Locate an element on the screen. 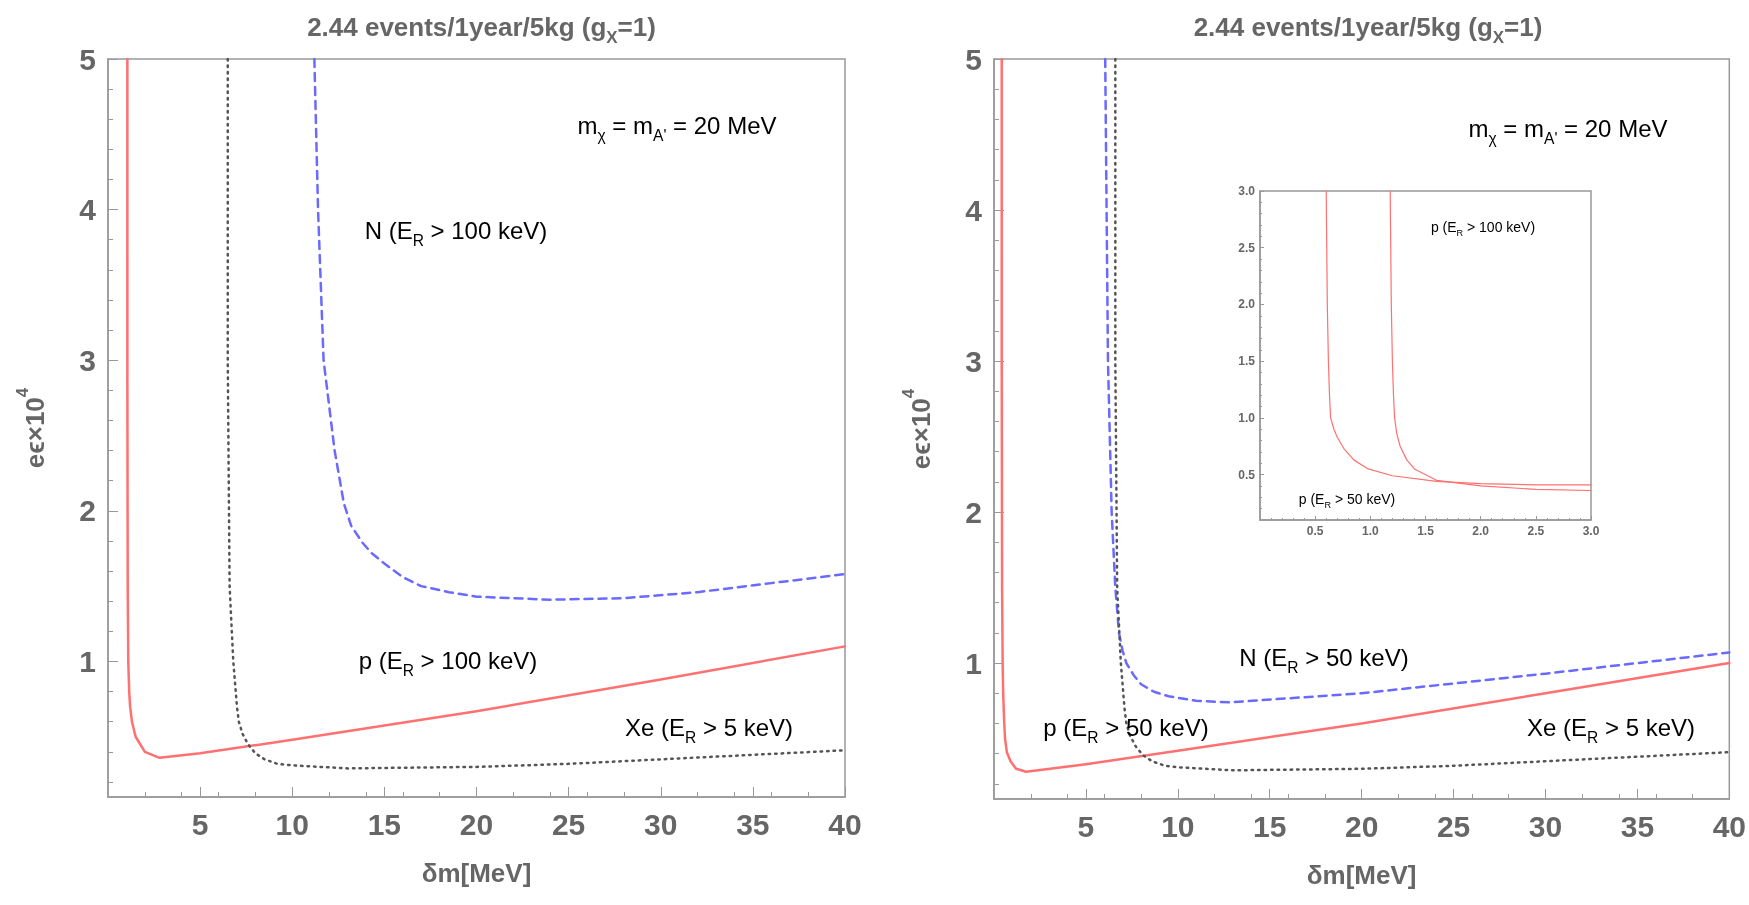 This screenshot has width=1749, height=905. x-tick-label: 1.0 is located at coordinates (1370, 531).